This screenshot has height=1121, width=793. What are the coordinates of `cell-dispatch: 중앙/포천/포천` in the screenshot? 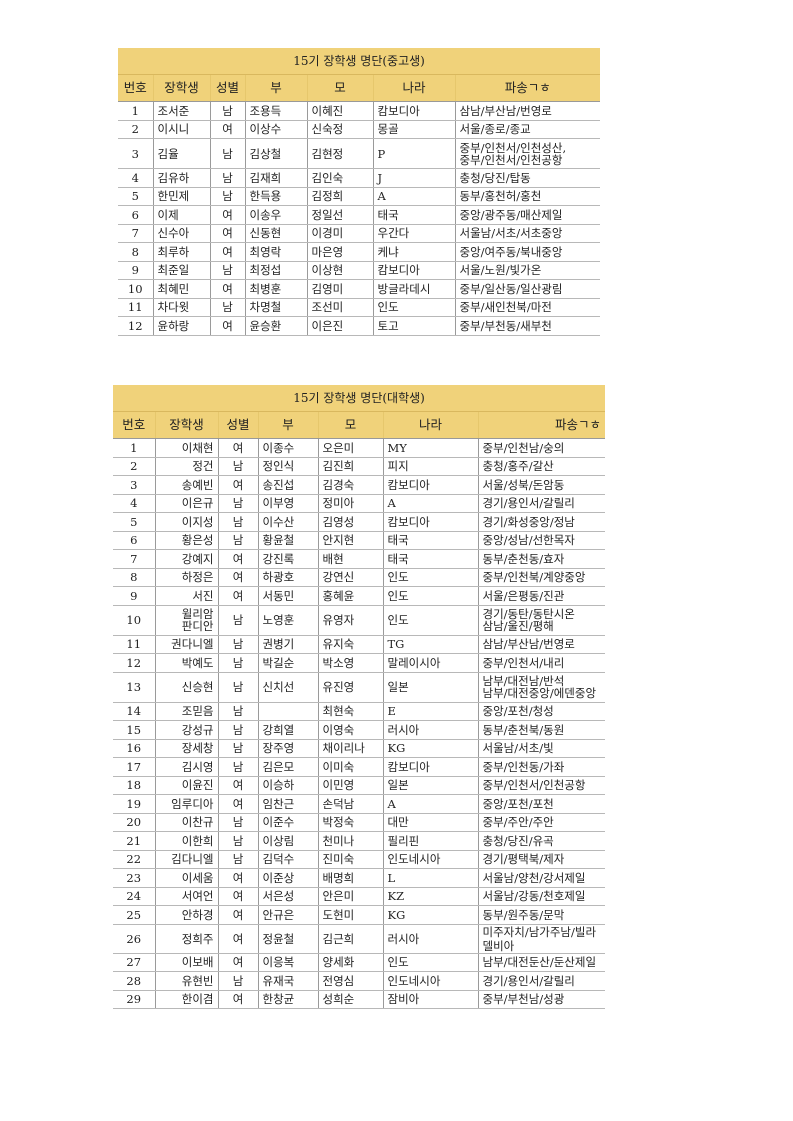 It's located at (541, 804).